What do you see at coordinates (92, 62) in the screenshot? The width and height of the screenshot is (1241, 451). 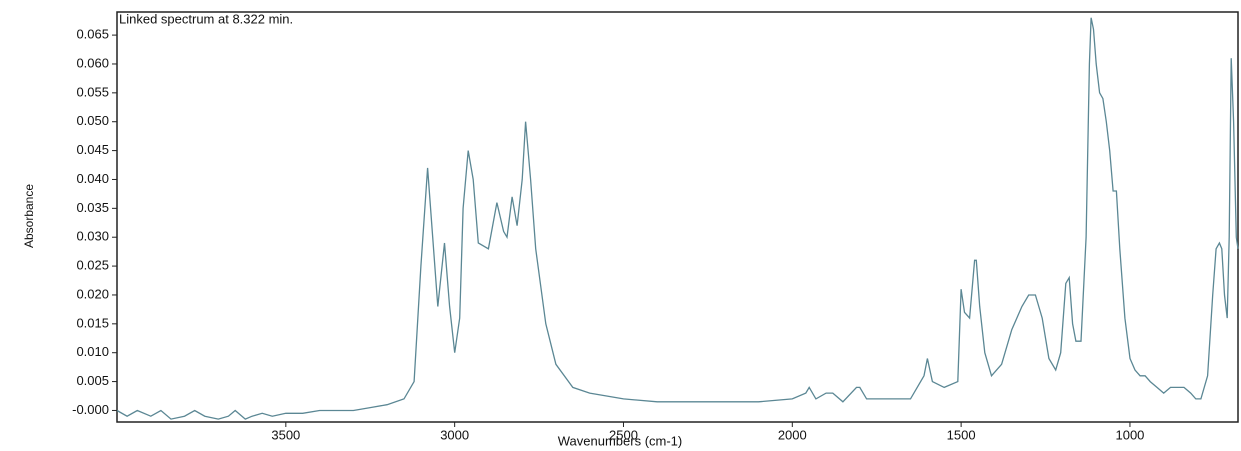 I see `y-tick-label: 0.060` at bounding box center [92, 62].